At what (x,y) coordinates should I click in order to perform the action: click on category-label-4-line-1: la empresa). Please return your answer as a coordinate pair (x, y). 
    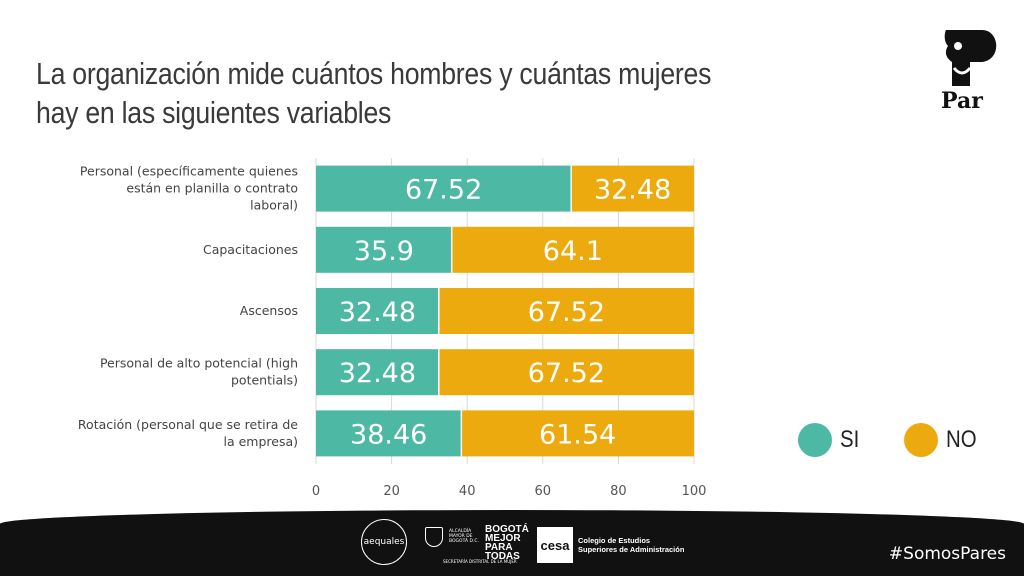
    Looking at the image, I should click on (260, 441).